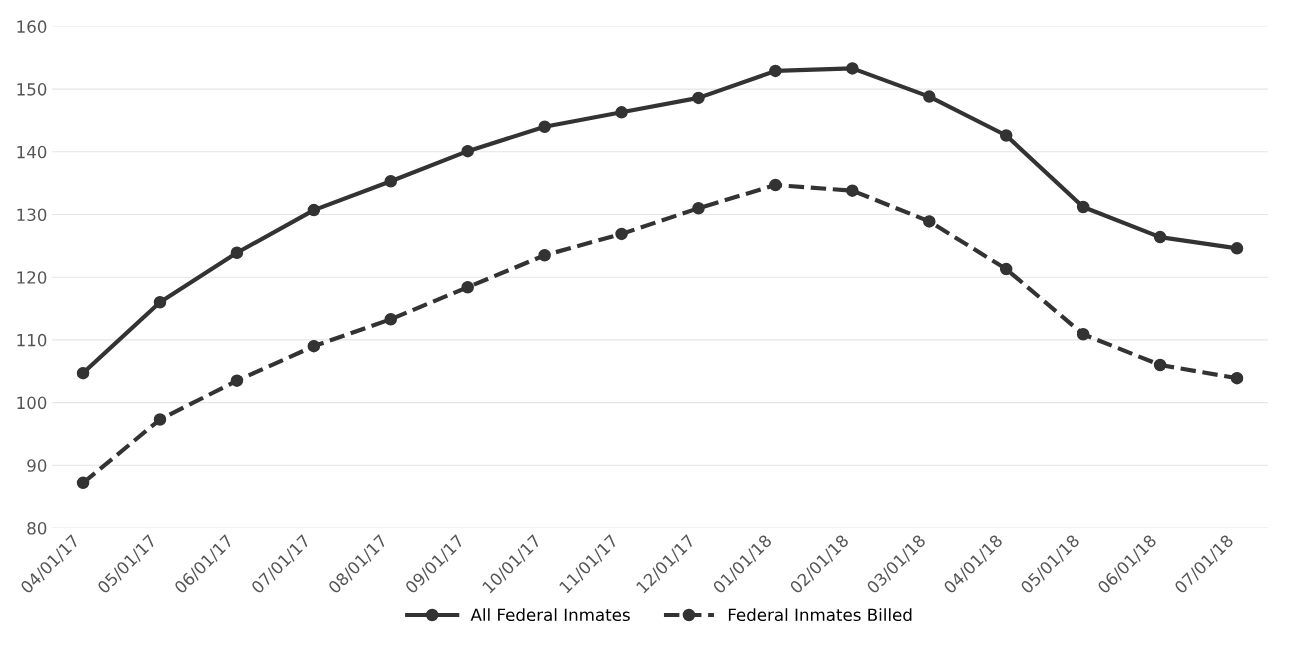  I want to click on y-tick-label: 100, so click(32, 403).